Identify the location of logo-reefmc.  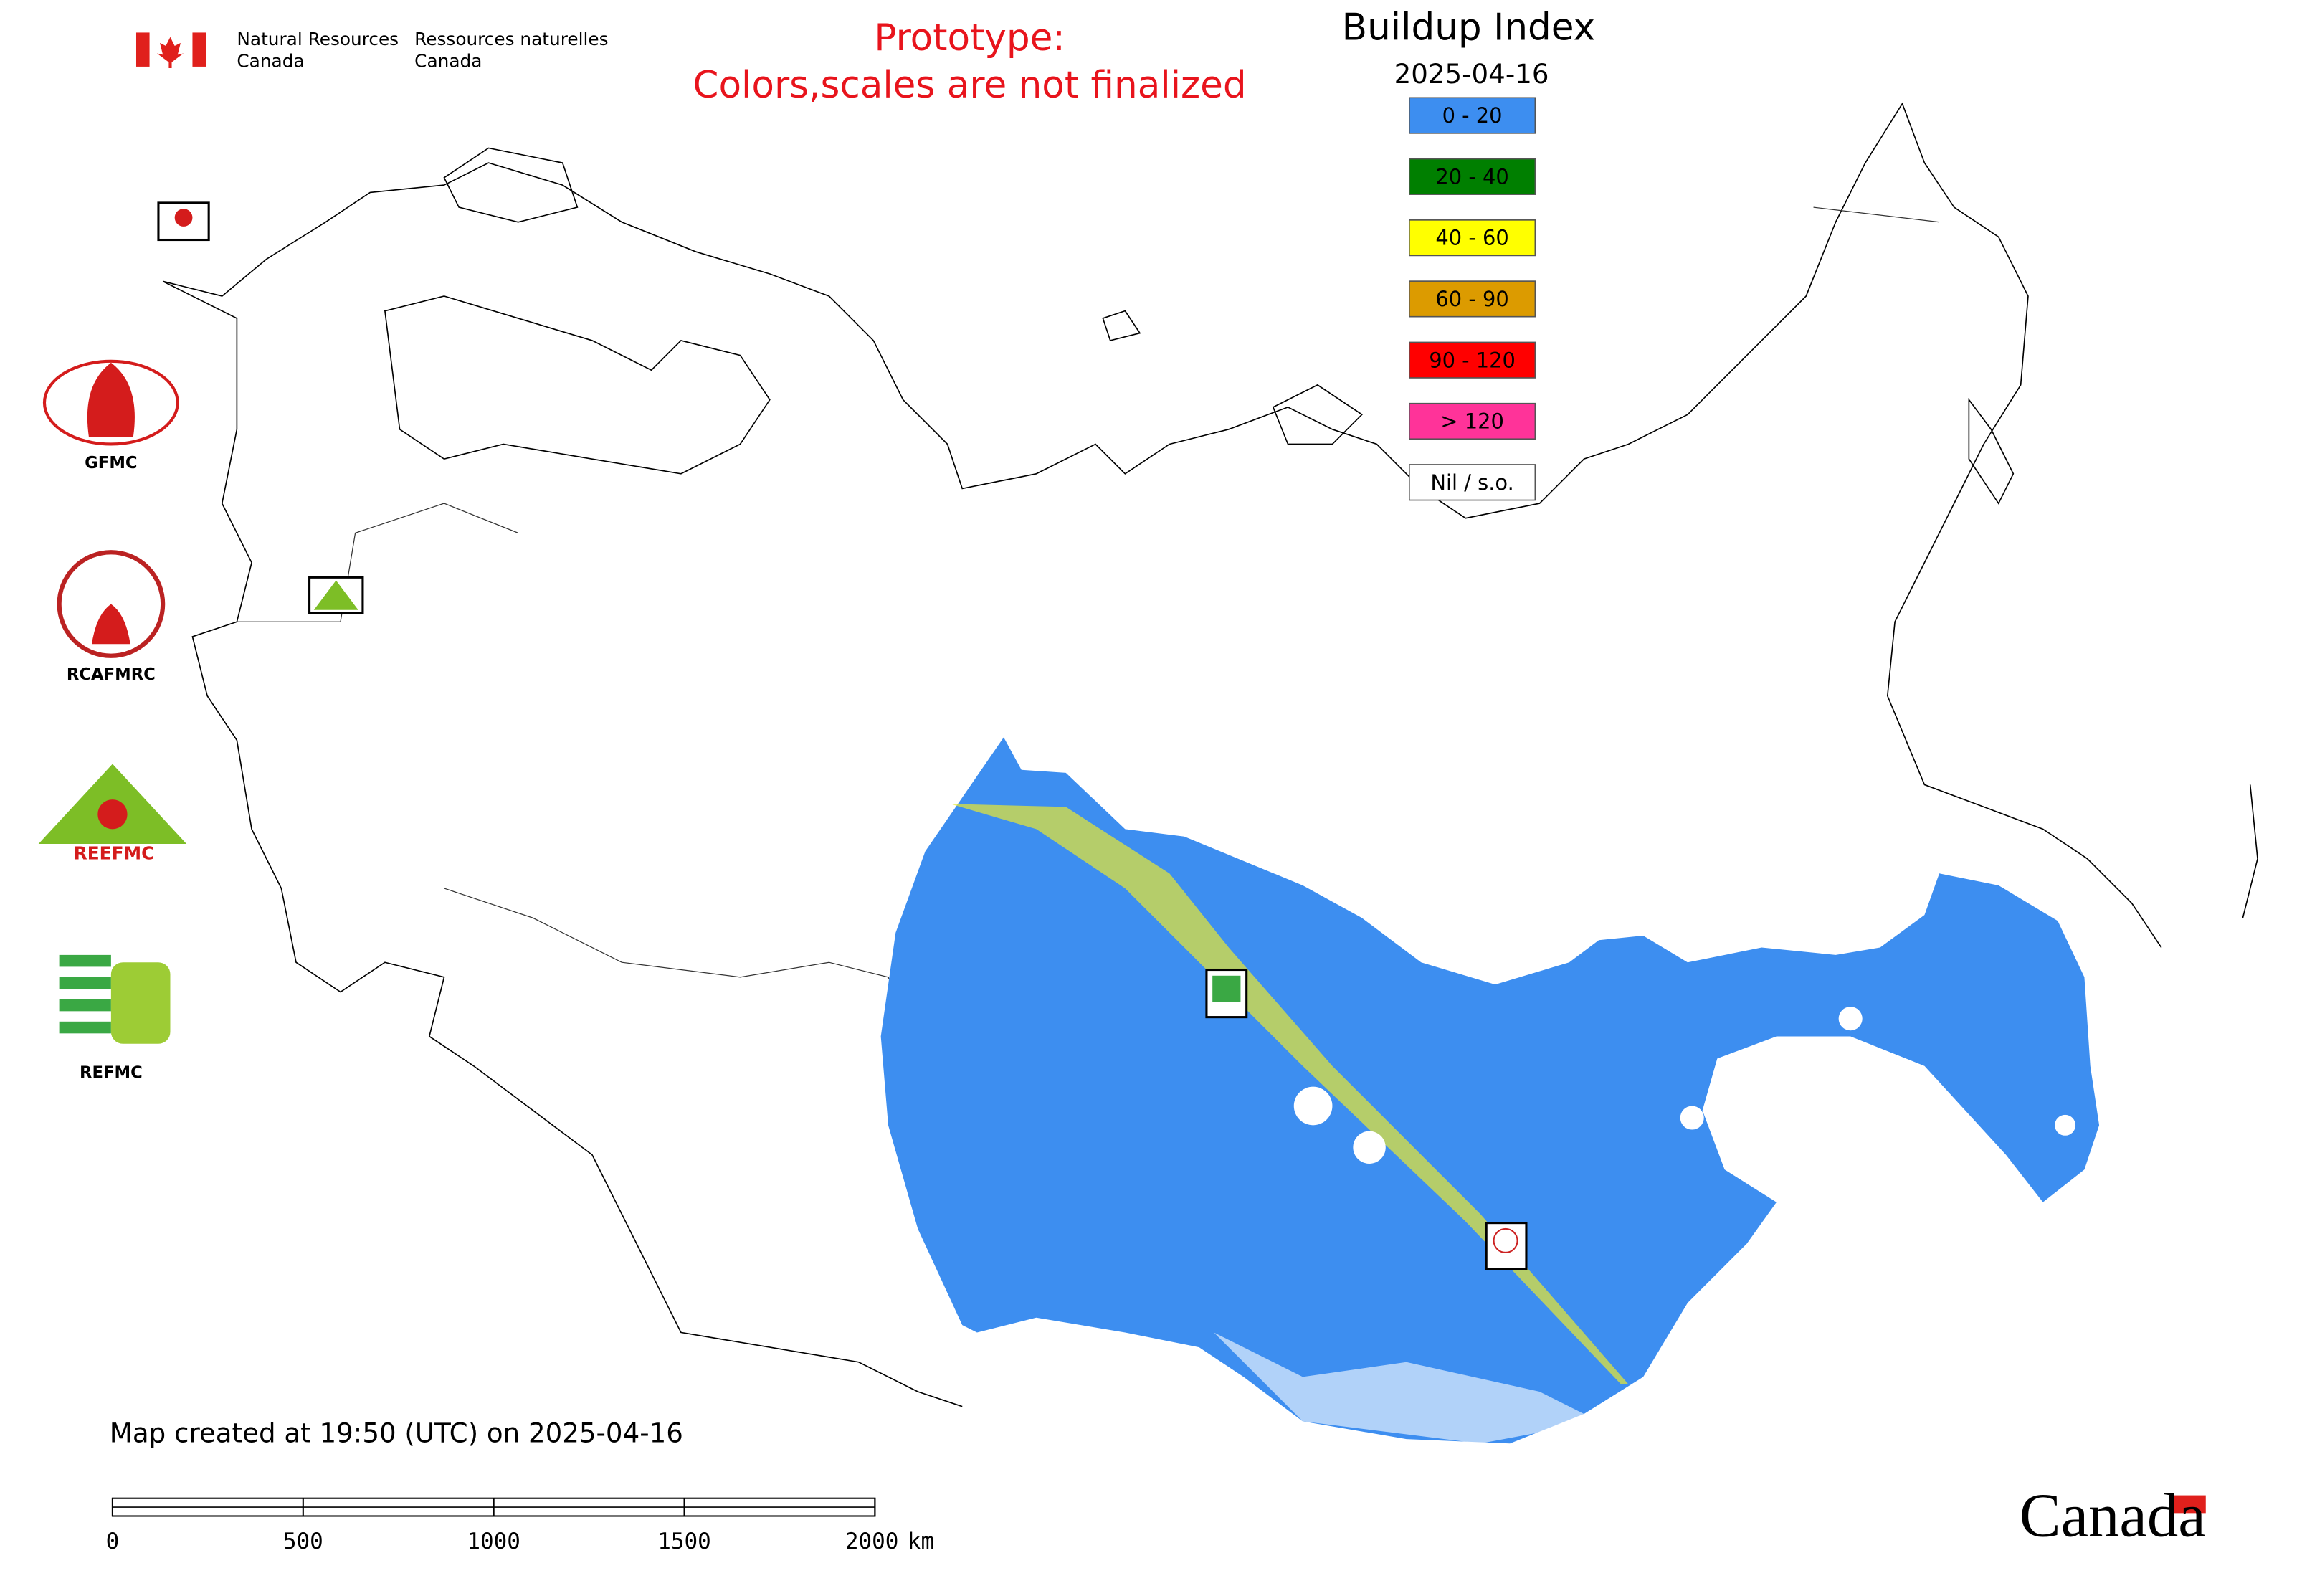
(113, 804).